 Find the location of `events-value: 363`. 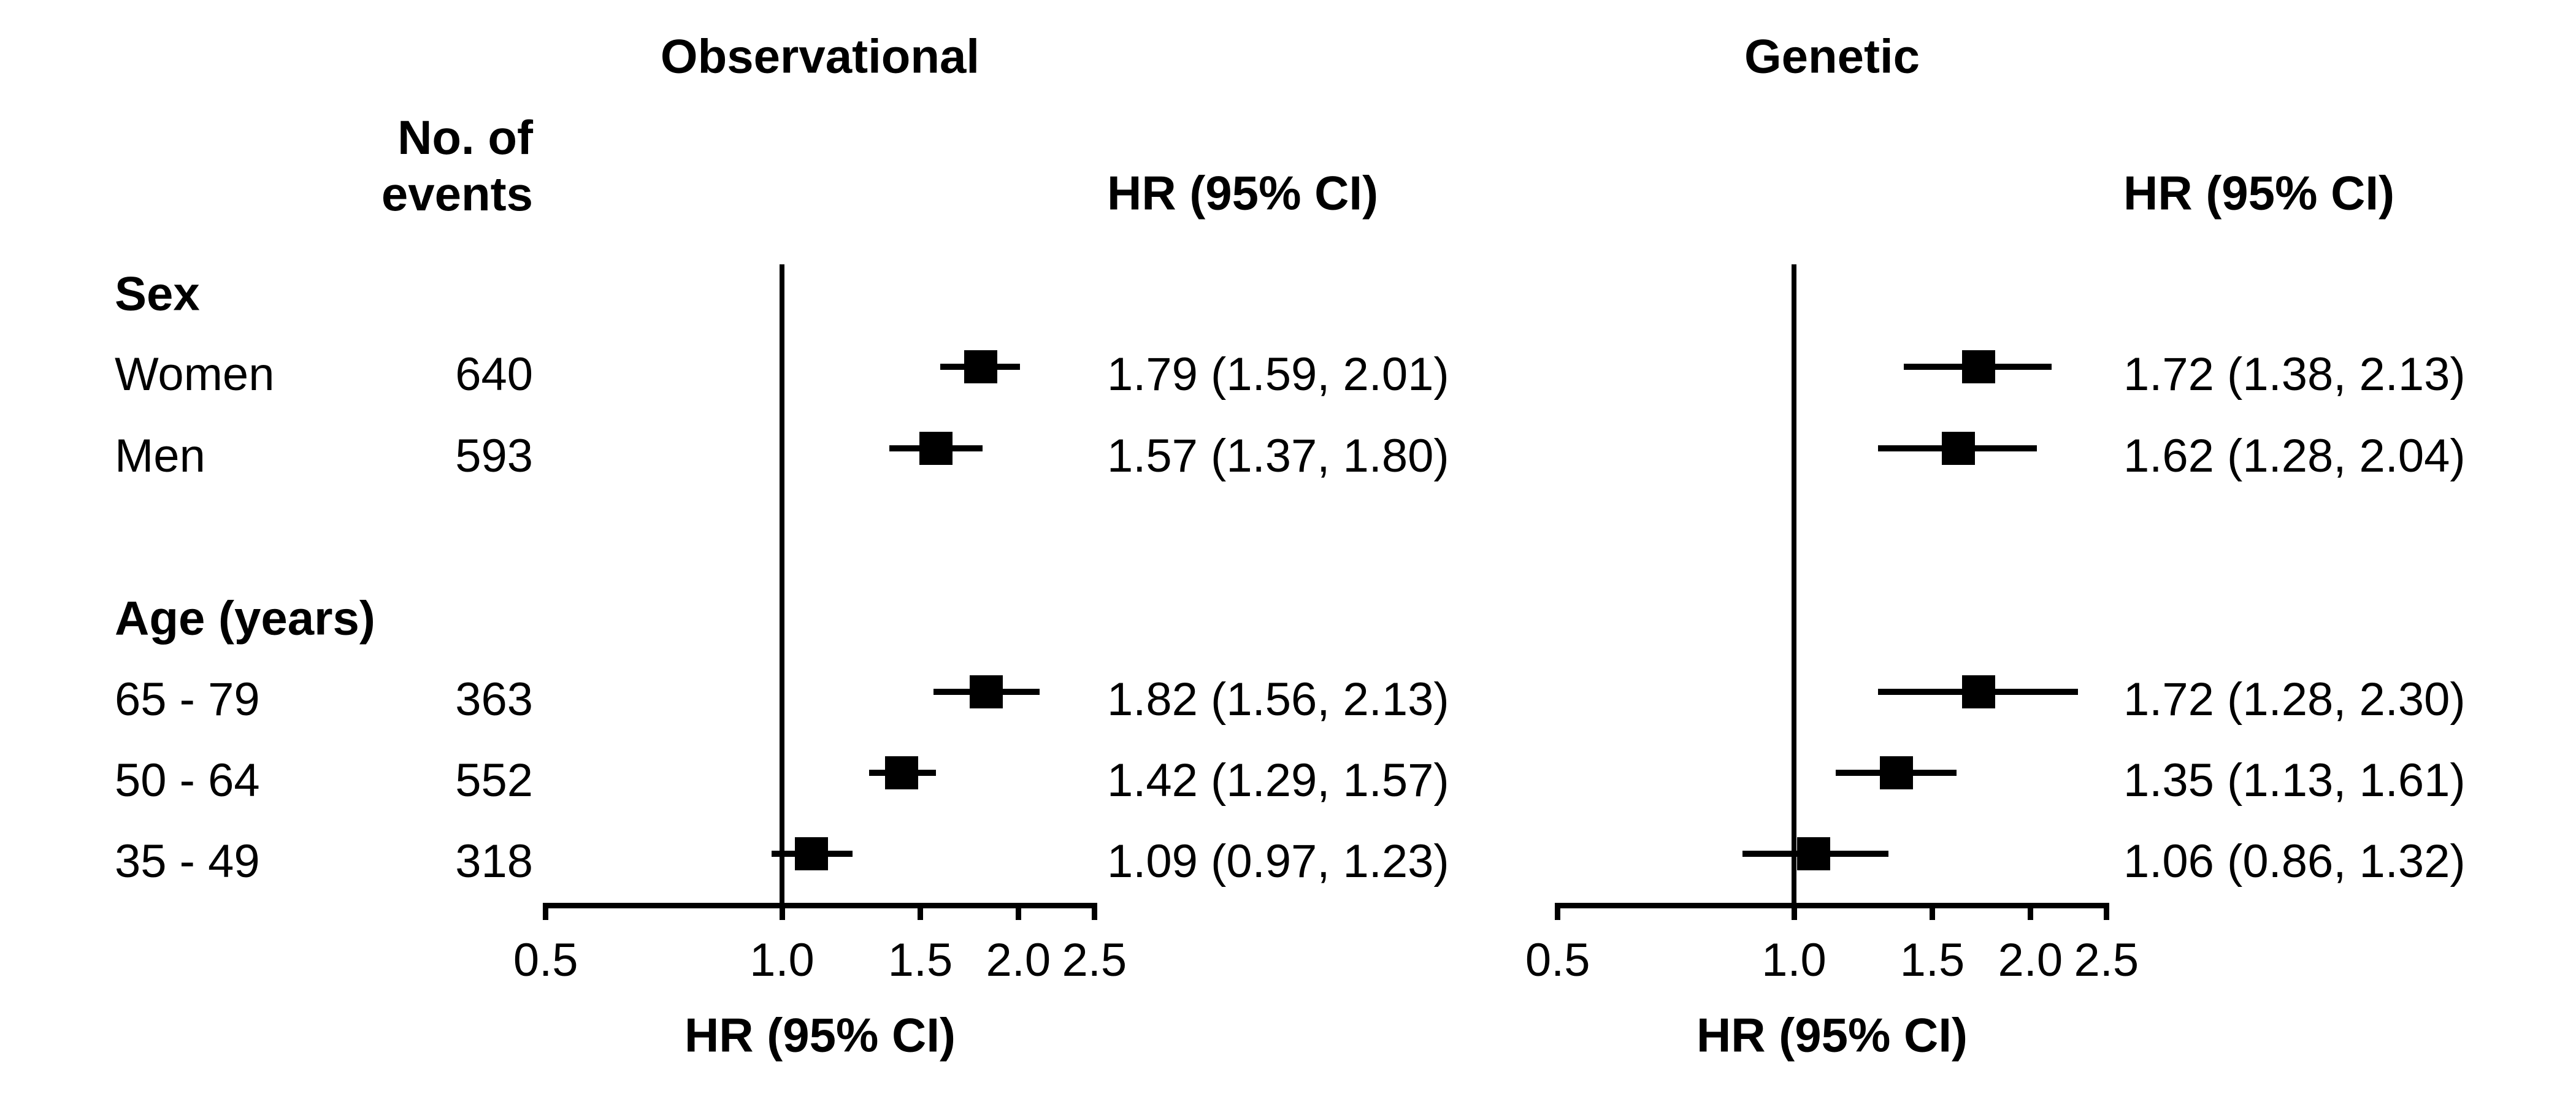

events-value: 363 is located at coordinates (494, 699).